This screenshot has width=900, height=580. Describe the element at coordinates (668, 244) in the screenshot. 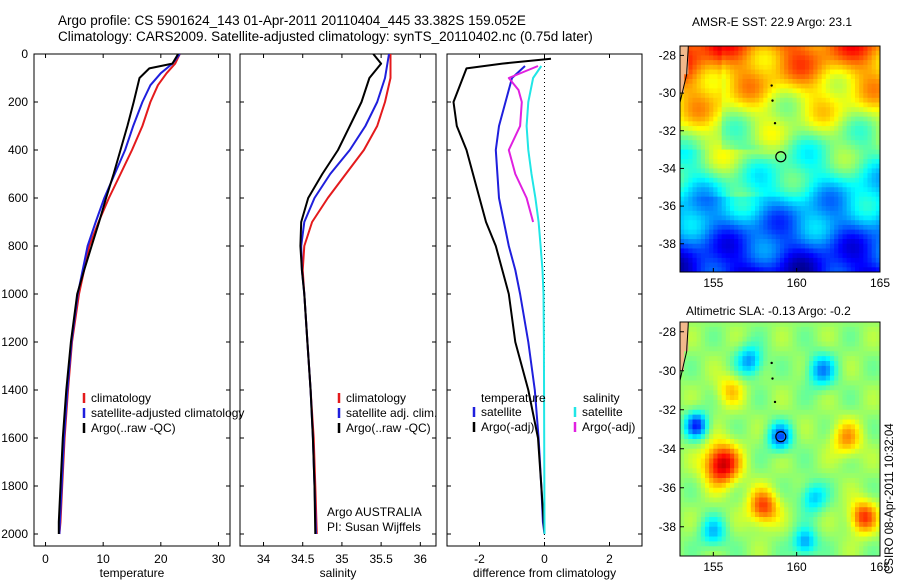

I see `y-tick-label: -38` at that location.